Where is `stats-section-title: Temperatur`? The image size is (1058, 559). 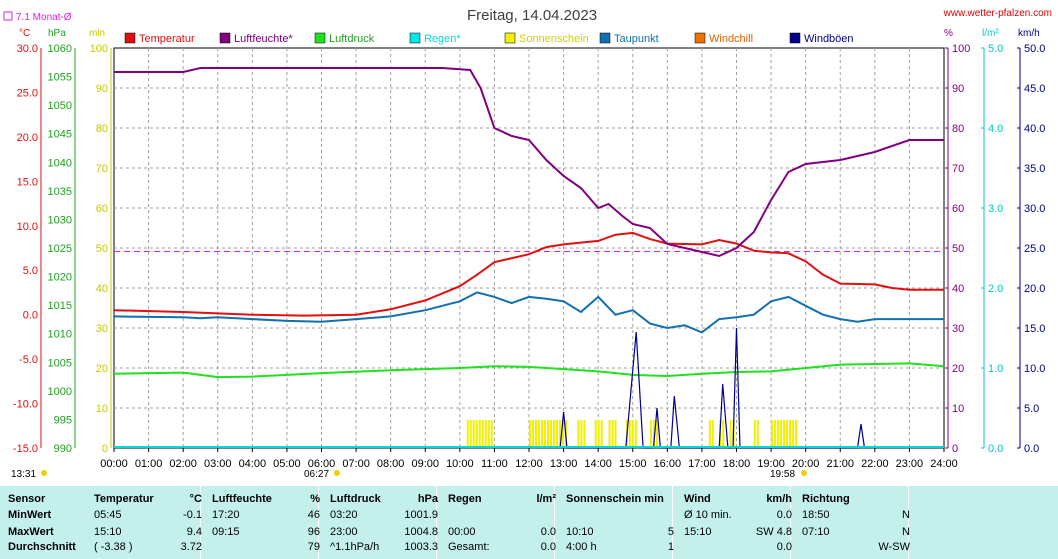
stats-section-title: Temperatur is located at coordinates (124, 499).